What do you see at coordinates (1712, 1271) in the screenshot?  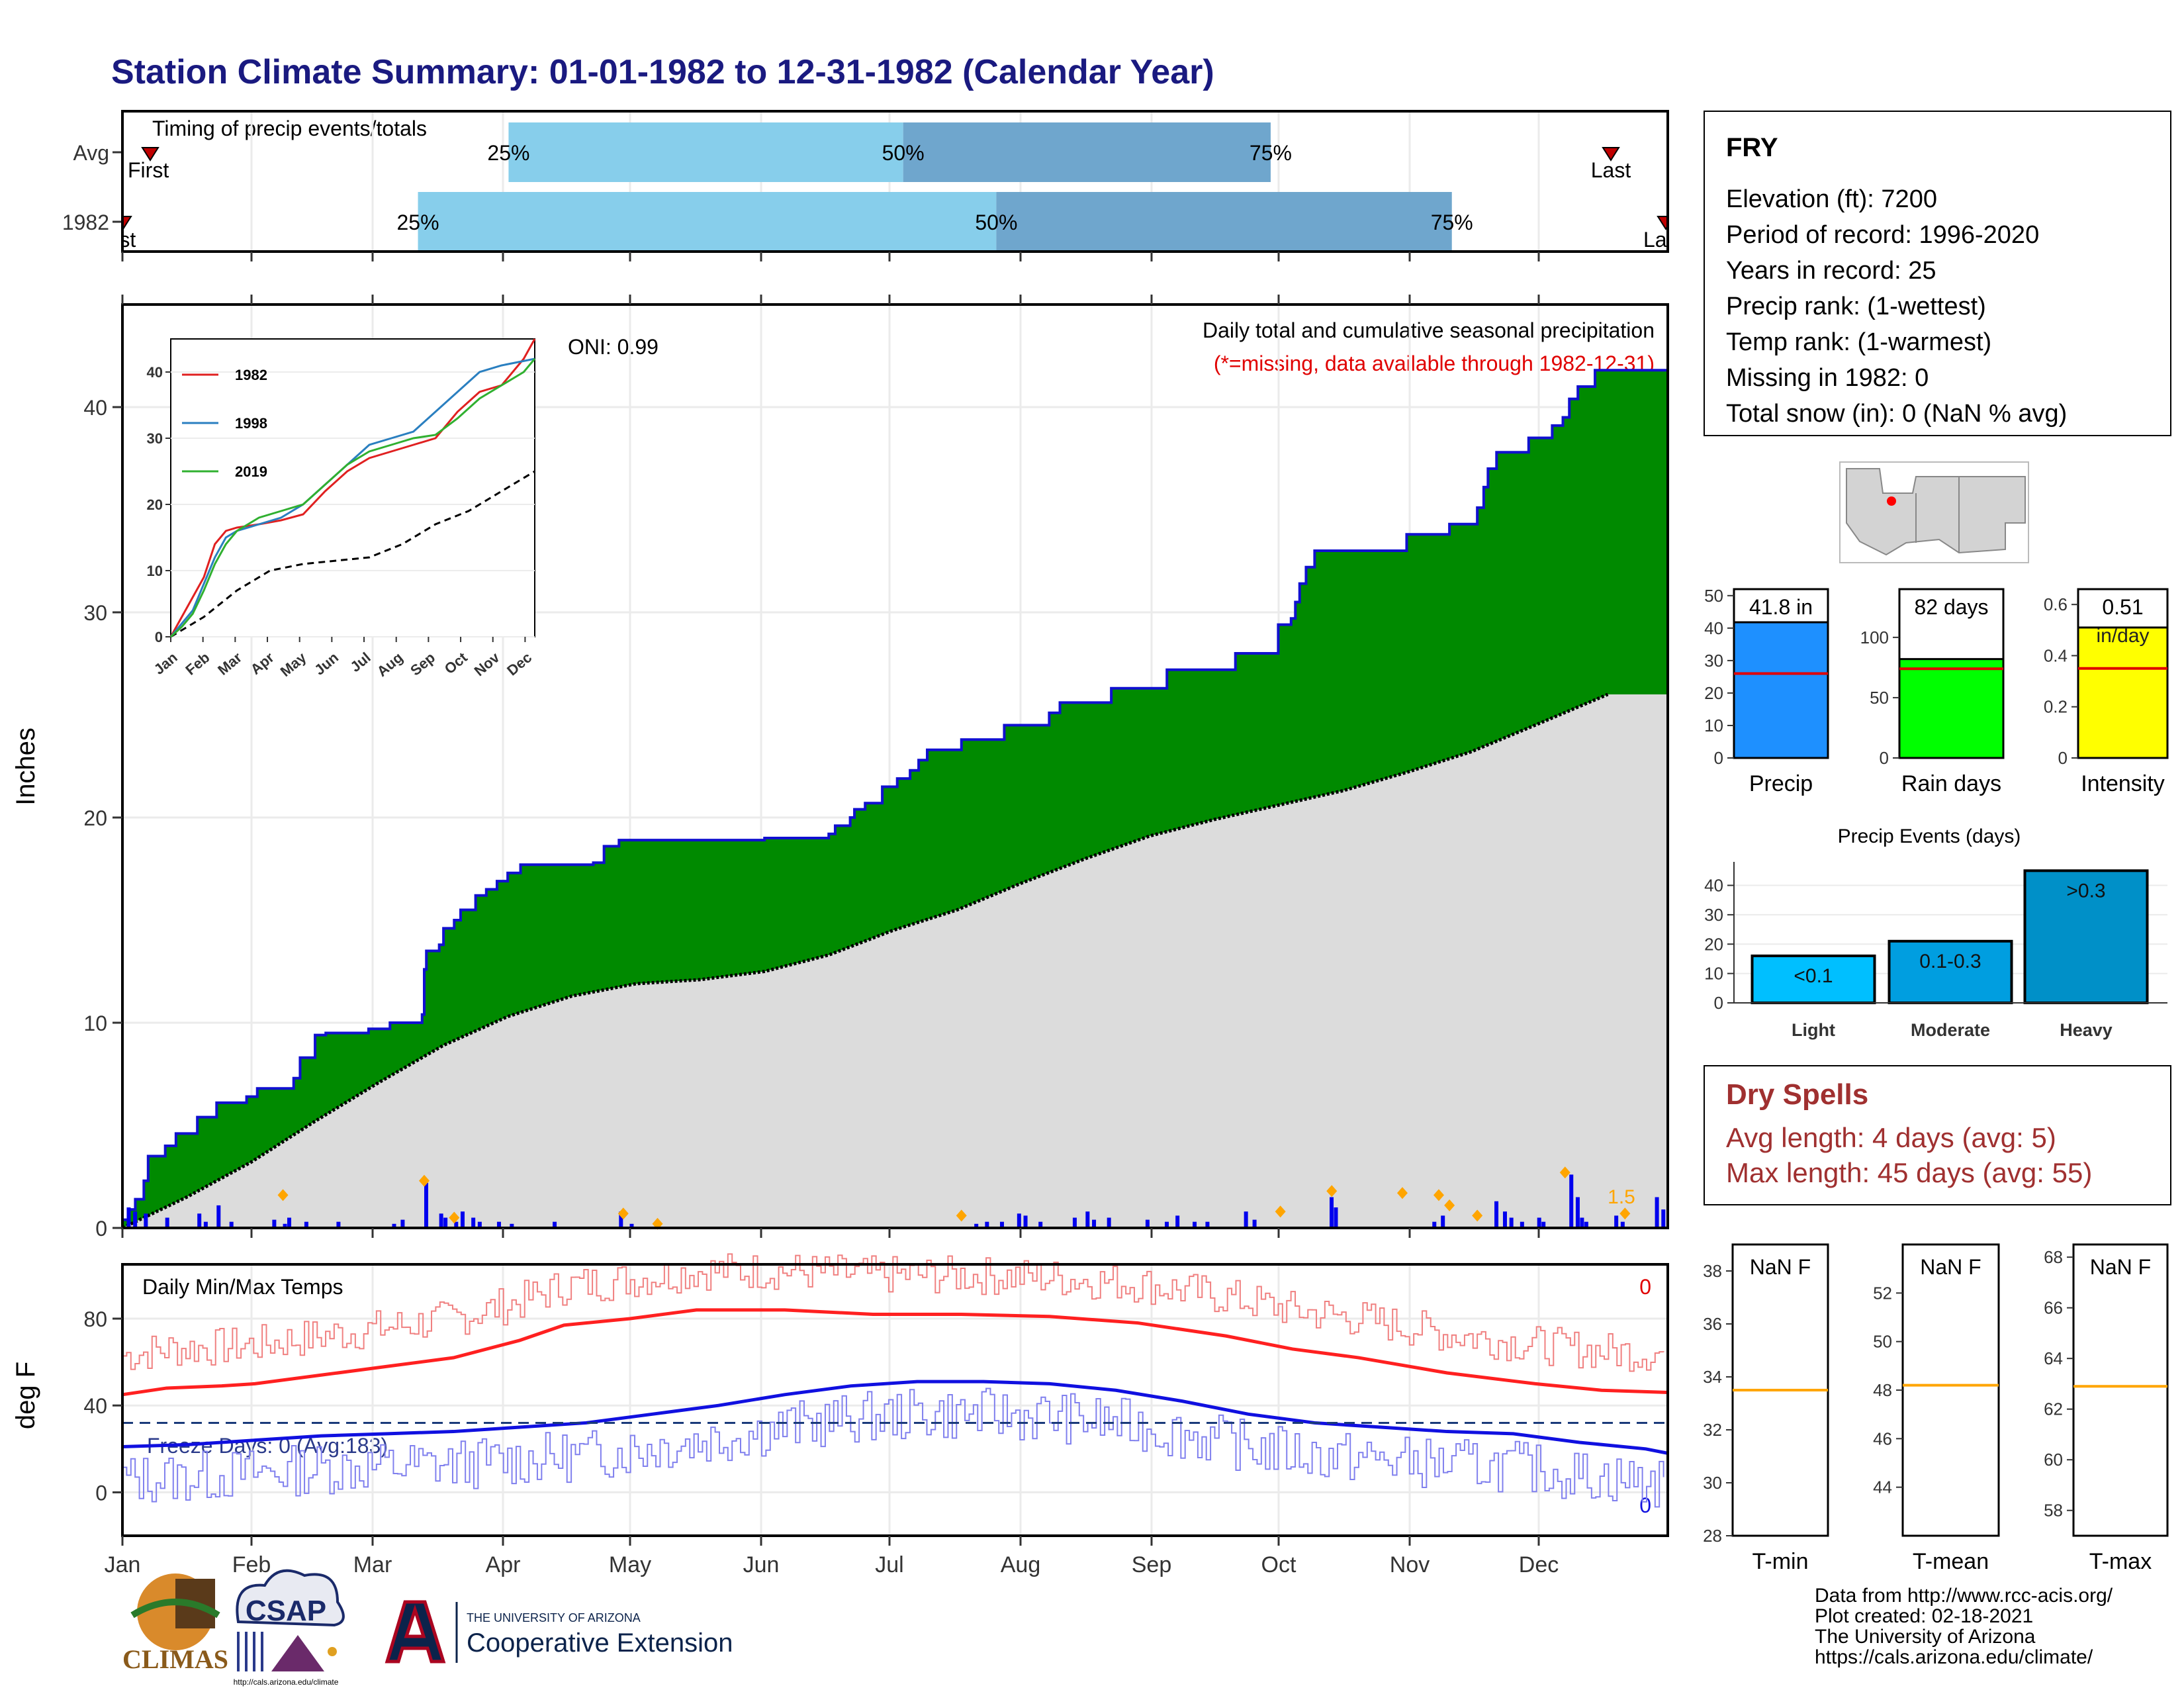 I see `temp-box-y-tick-label: 38` at bounding box center [1712, 1271].